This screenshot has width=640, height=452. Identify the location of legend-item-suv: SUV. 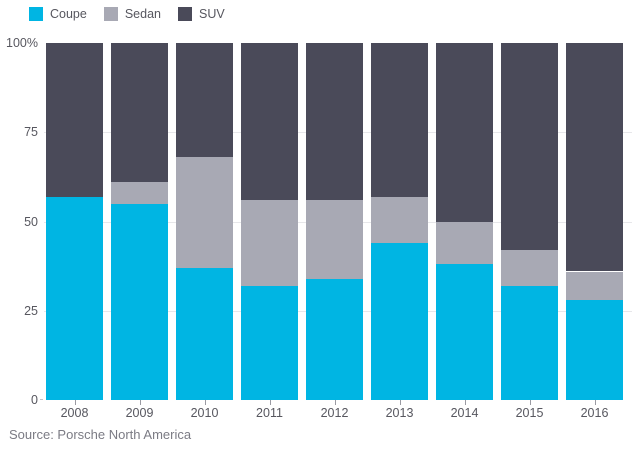
(201, 14).